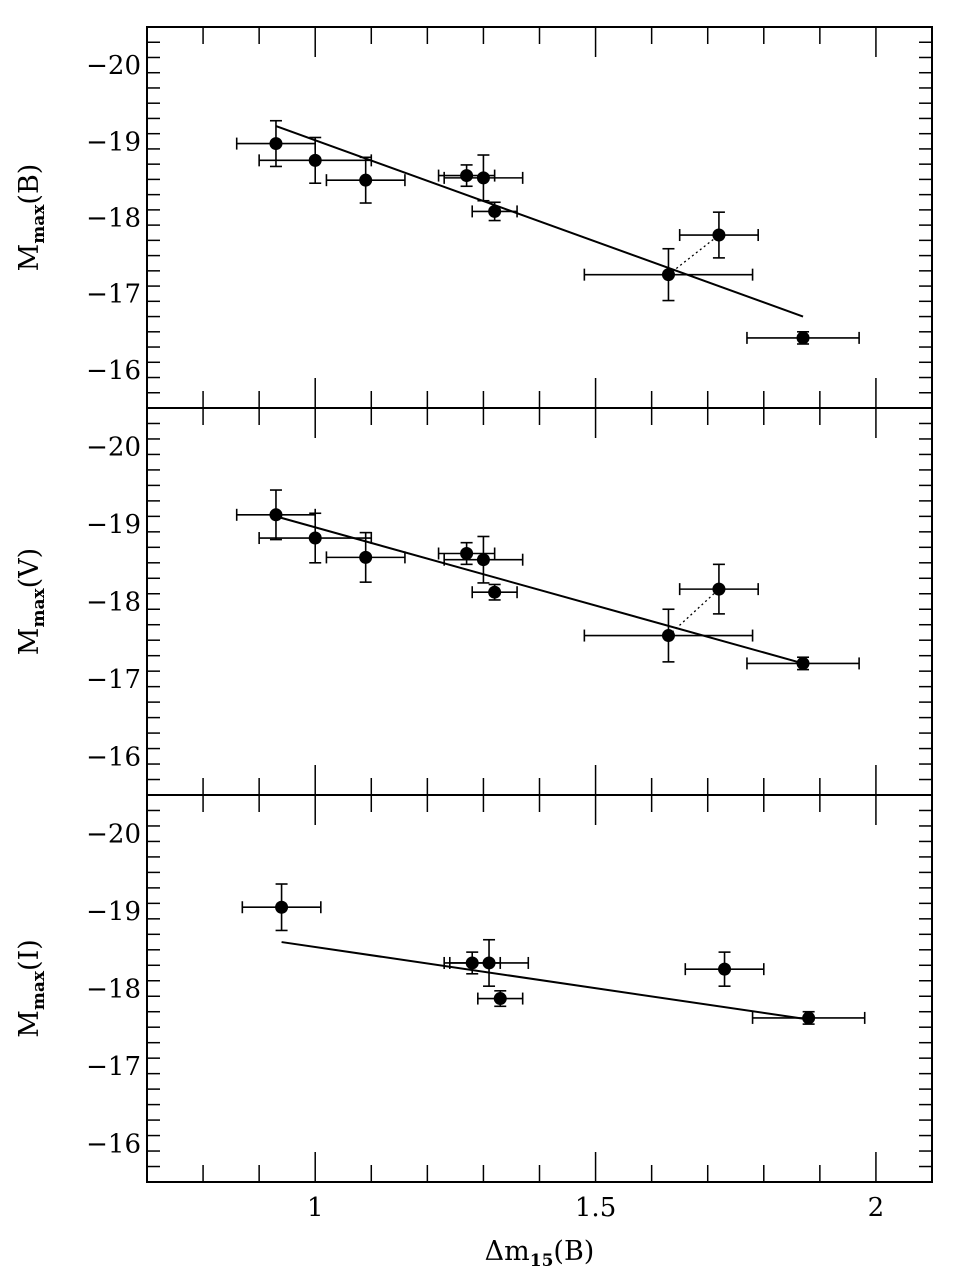  What do you see at coordinates (315, 1208) in the screenshot?
I see `x-tick-label: 1` at bounding box center [315, 1208].